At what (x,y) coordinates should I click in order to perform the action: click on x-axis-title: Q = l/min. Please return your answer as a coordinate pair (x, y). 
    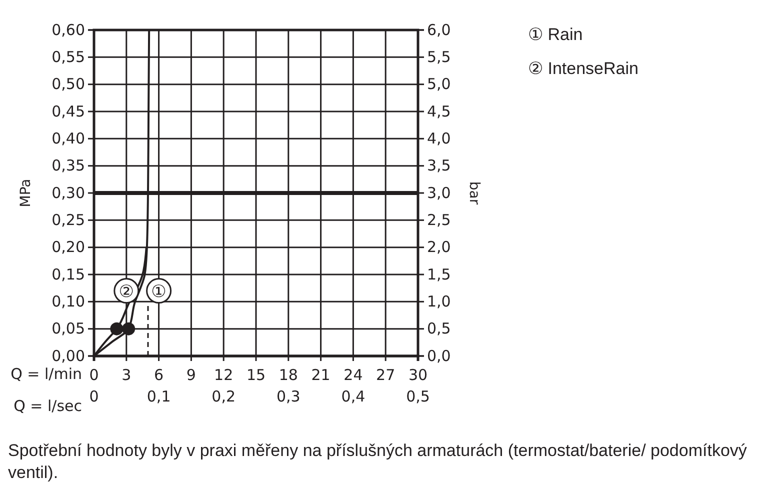
    Looking at the image, I should click on (46, 374).